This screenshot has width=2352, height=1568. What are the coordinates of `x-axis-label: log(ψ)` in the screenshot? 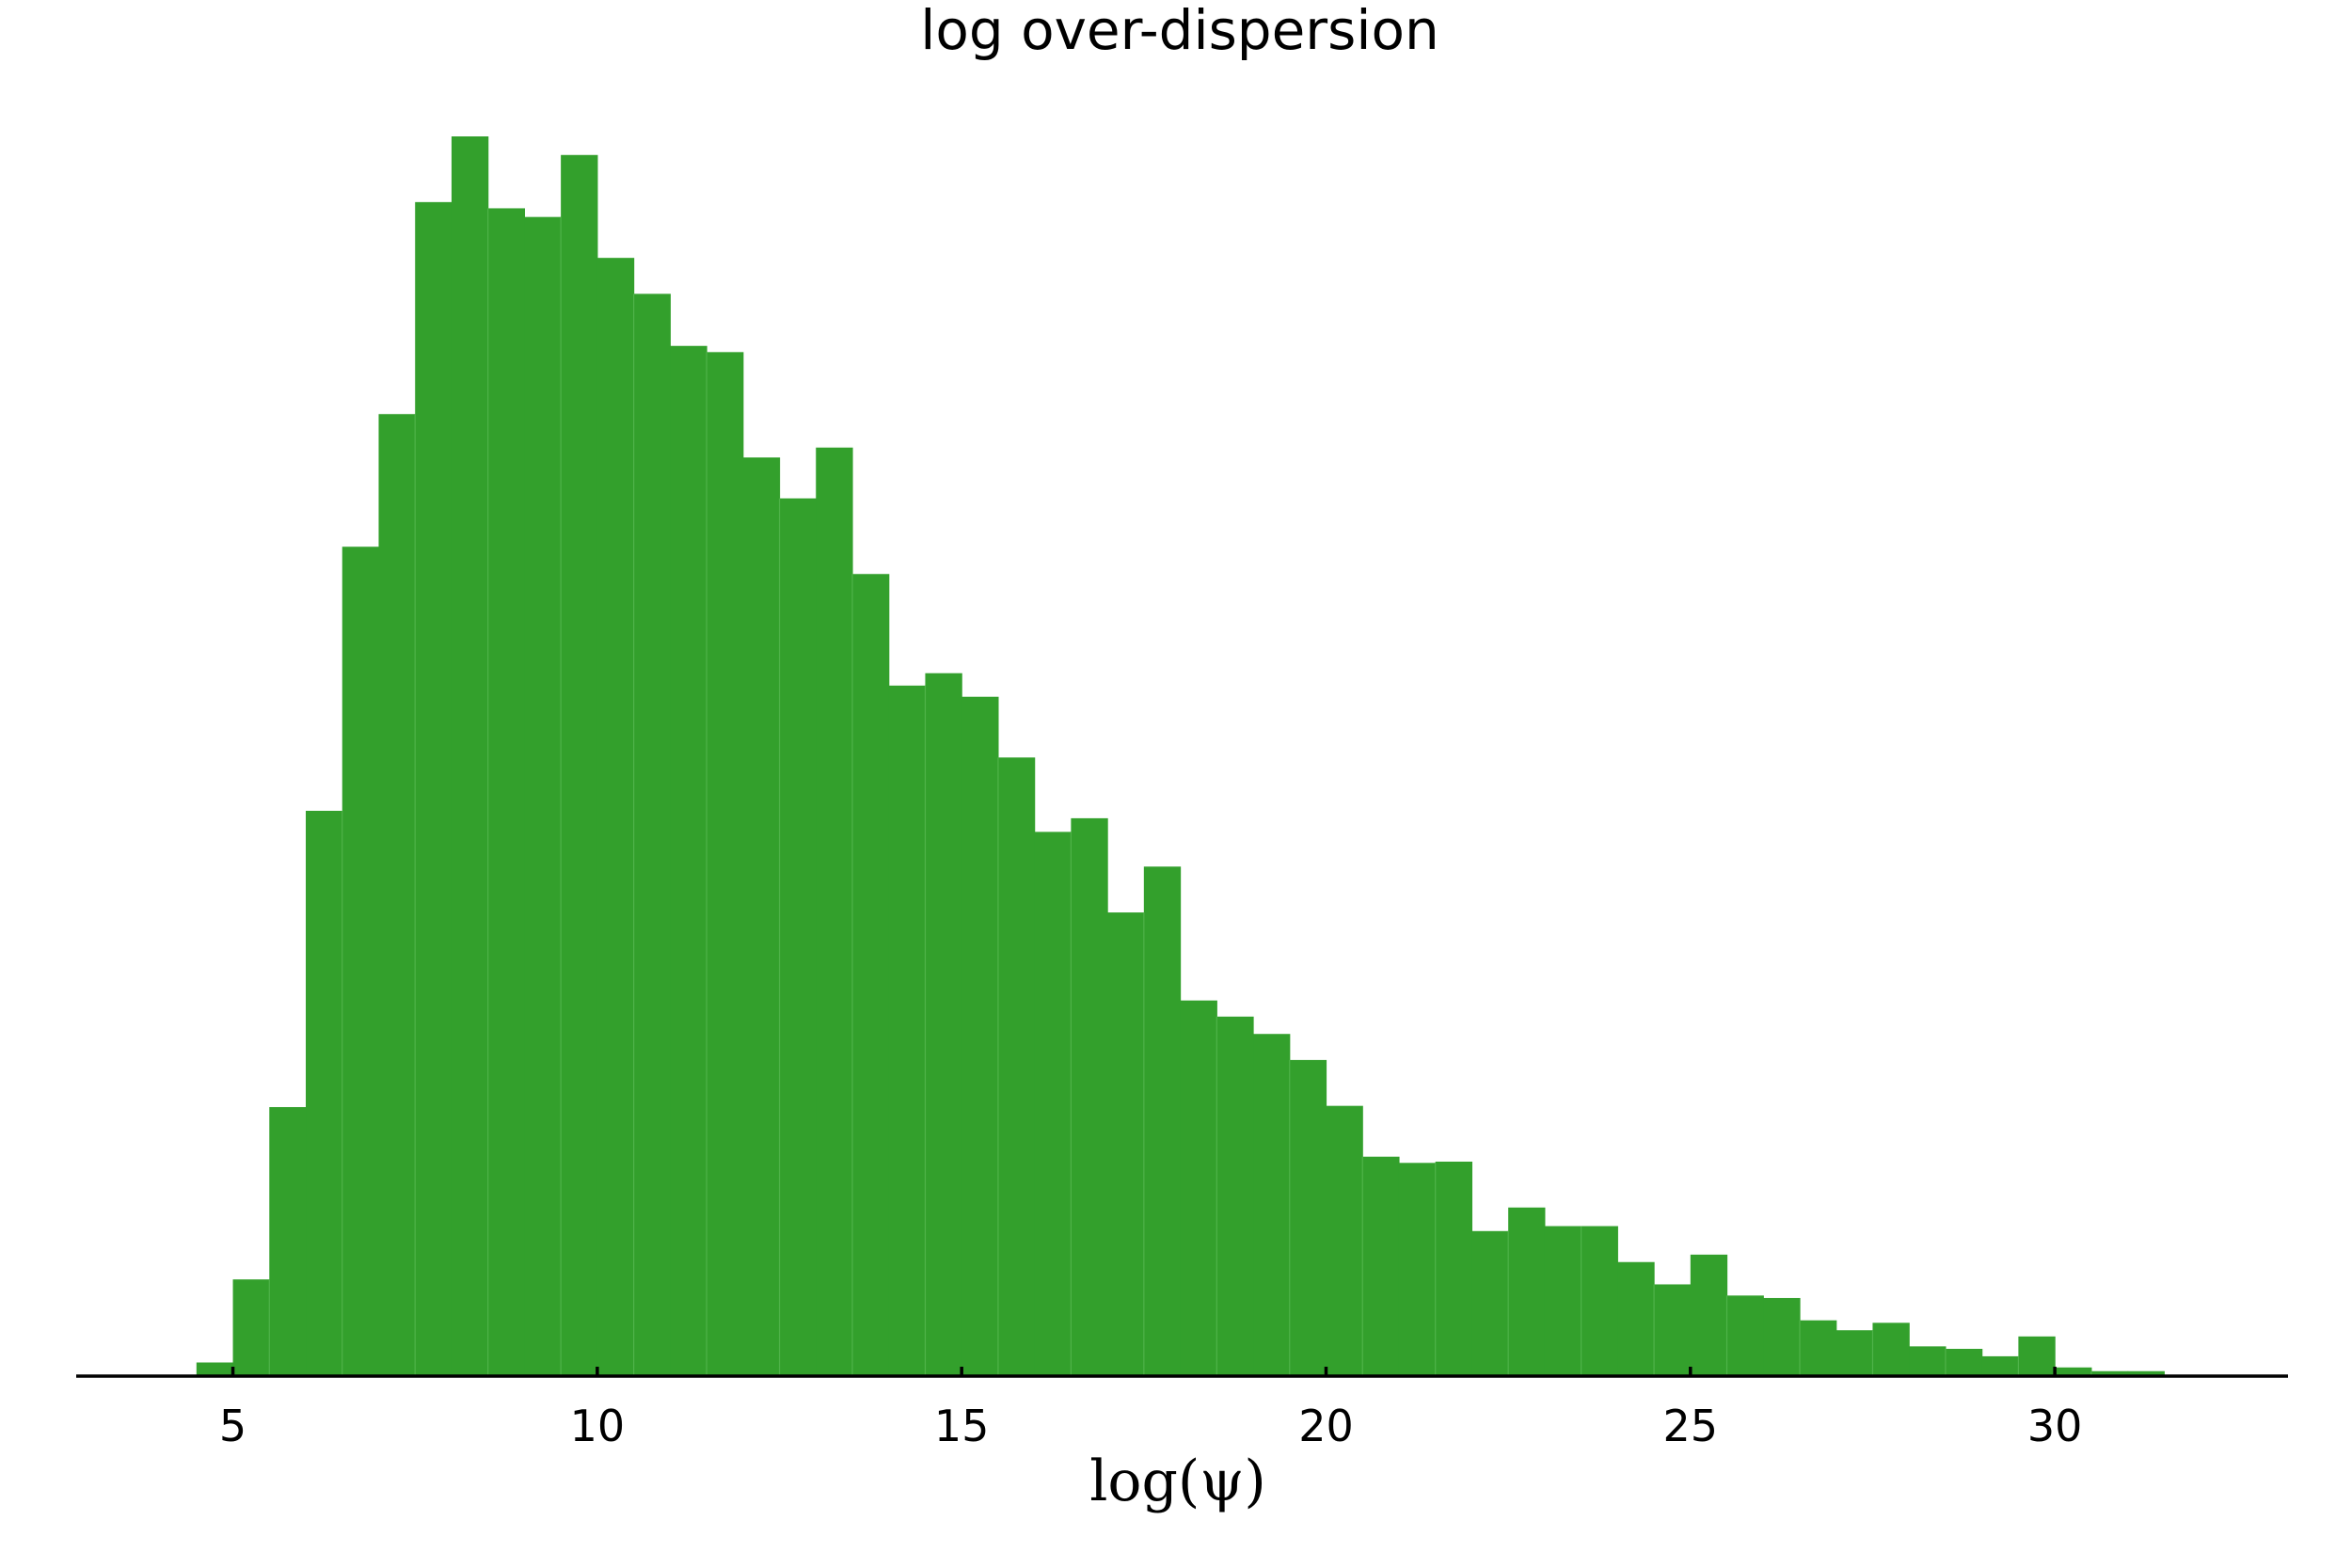 It's located at (1177, 1481).